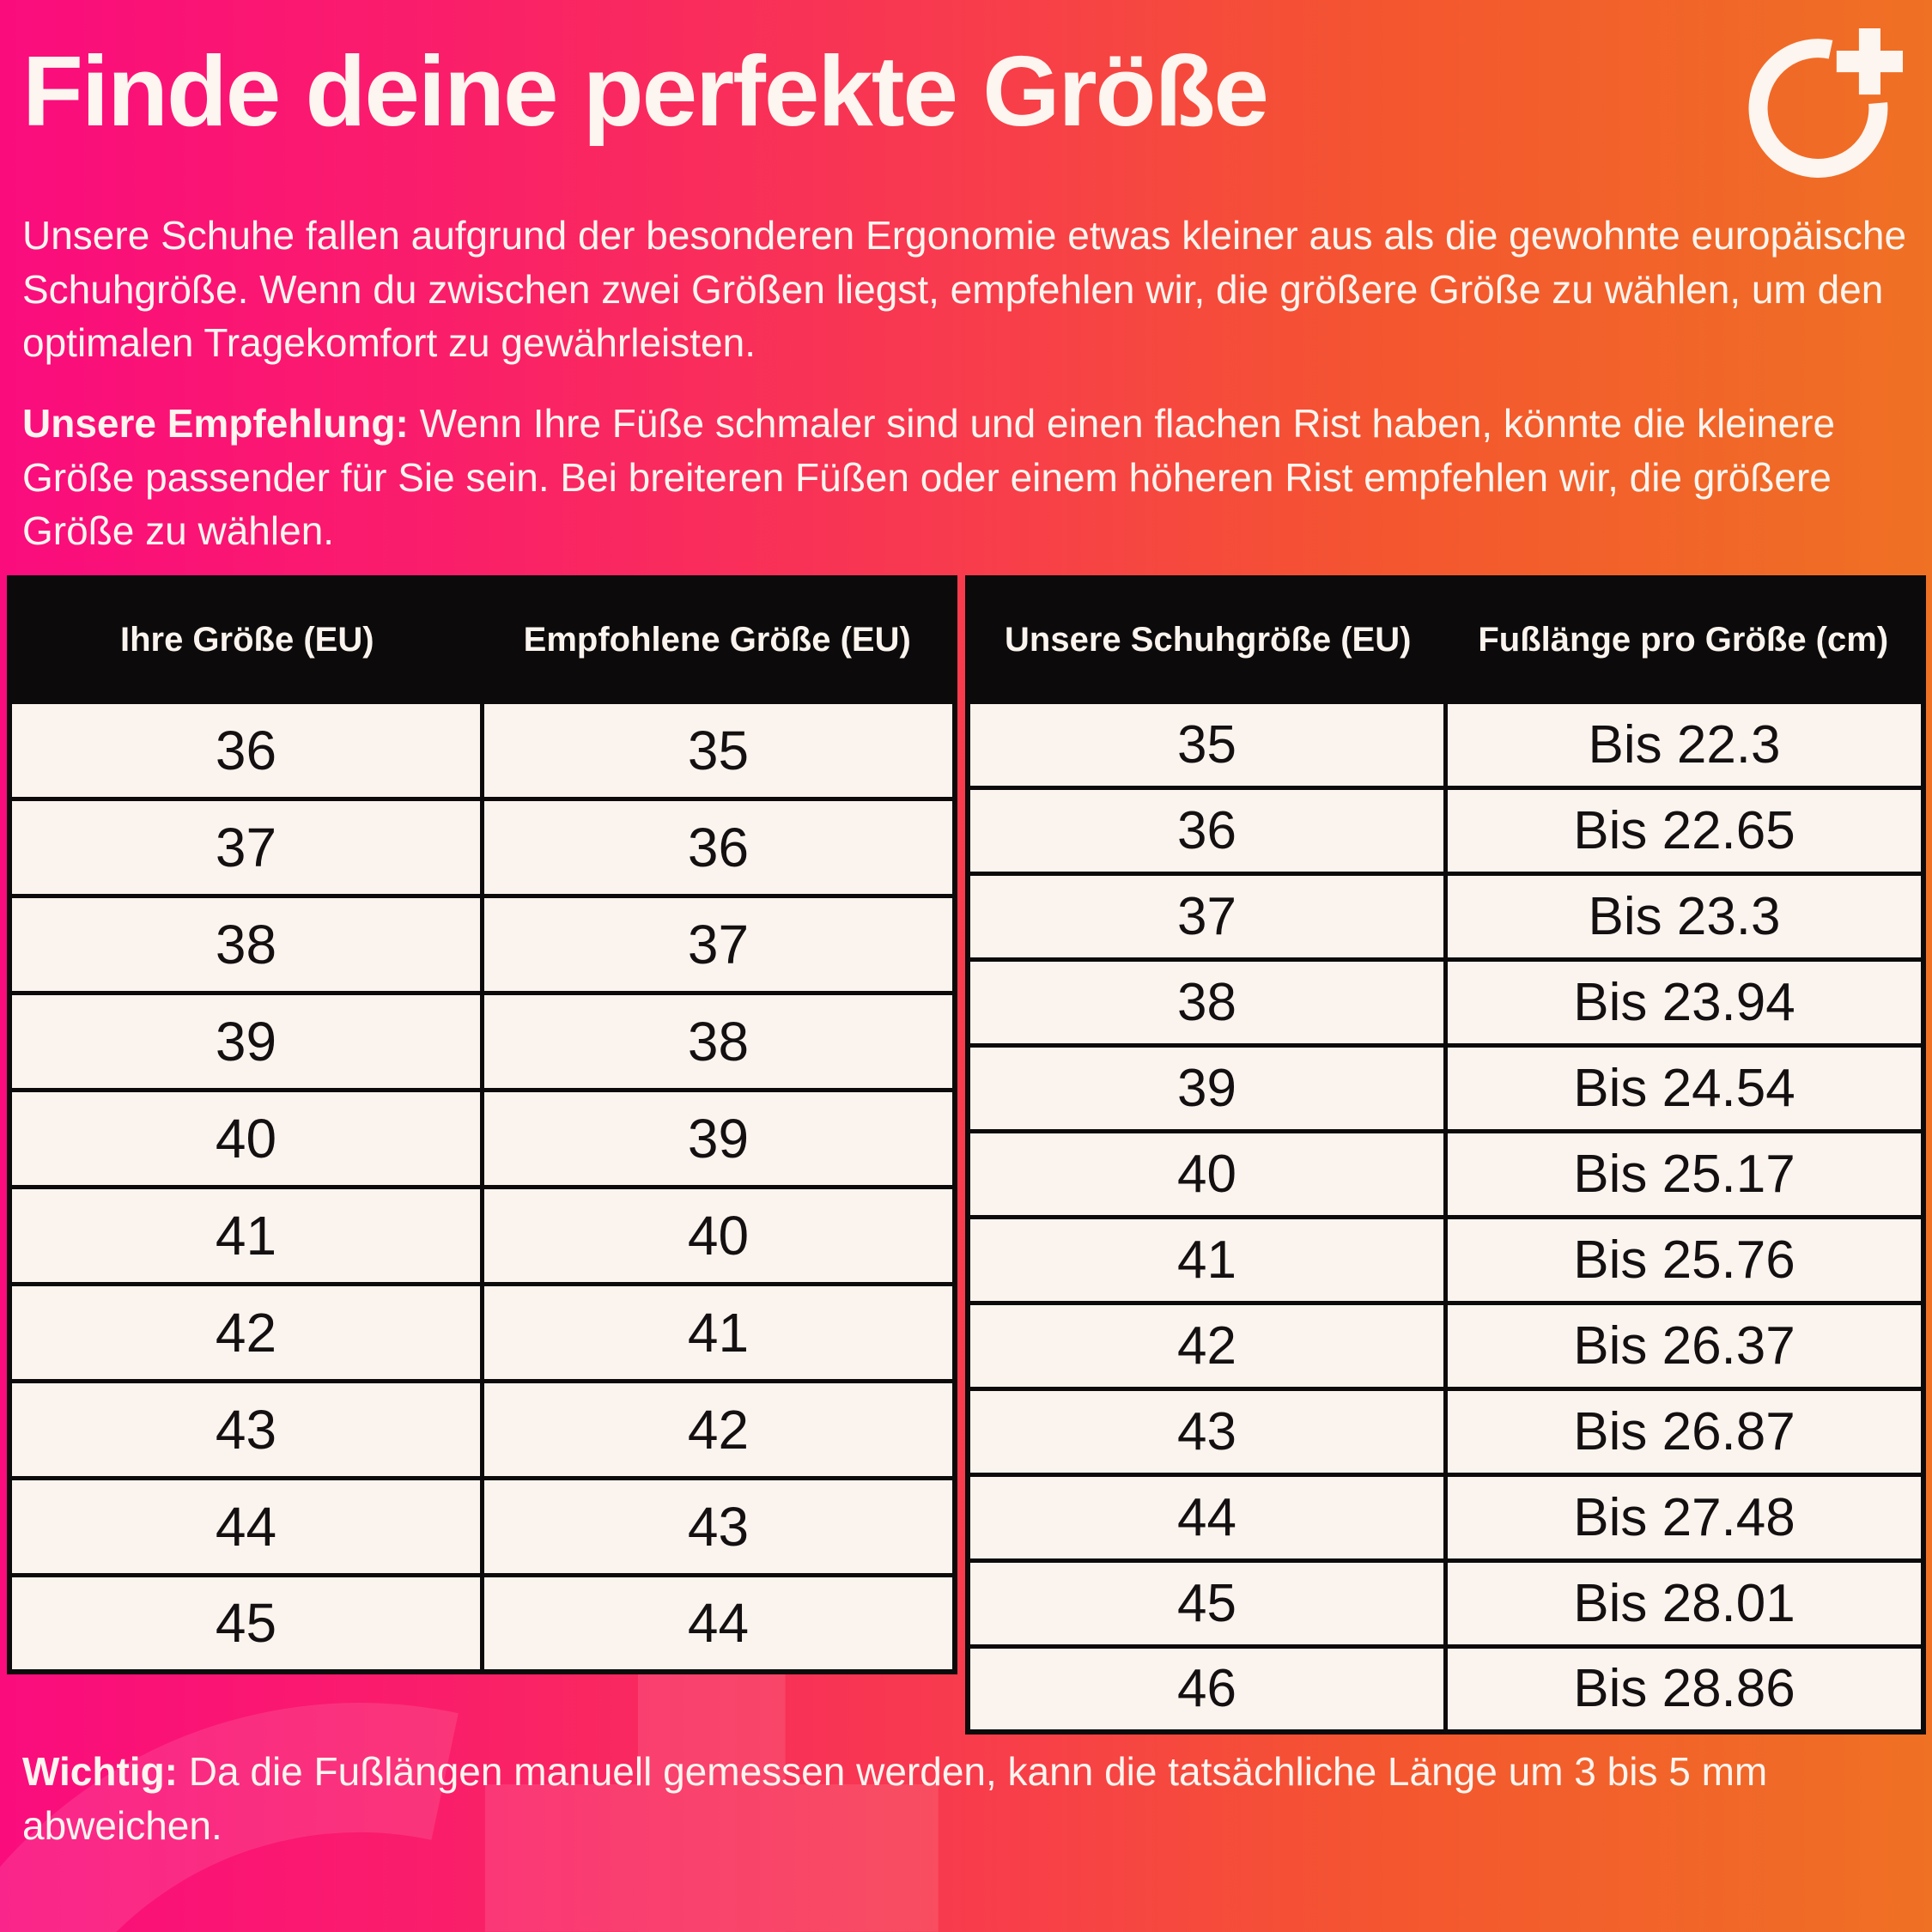  Describe the element at coordinates (1685, 1603) in the screenshot. I see `table-cell: Bis 28.01` at that location.